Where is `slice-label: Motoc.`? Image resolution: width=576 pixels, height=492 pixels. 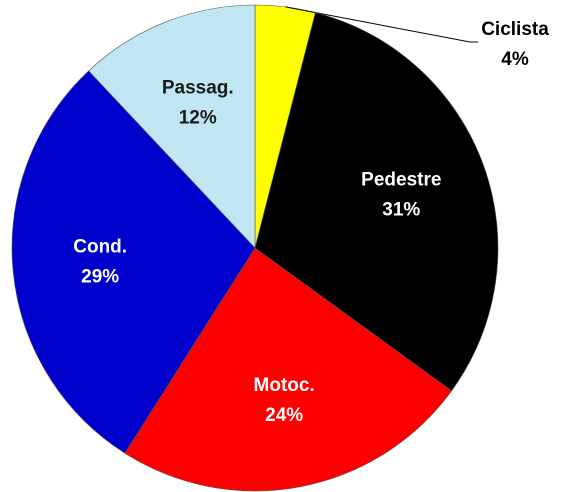 slice-label: Motoc. is located at coordinates (284, 385).